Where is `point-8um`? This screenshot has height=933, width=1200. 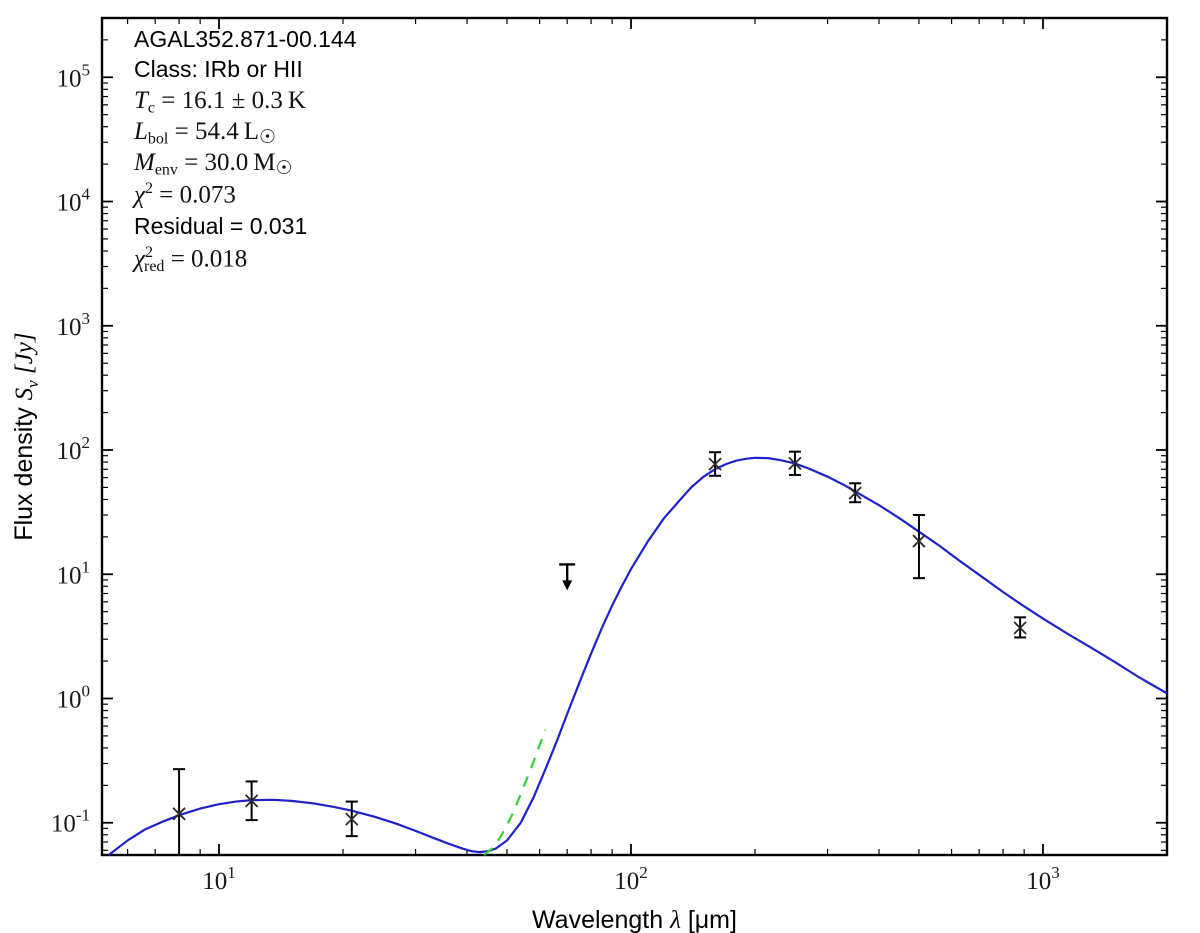 point-8um is located at coordinates (179, 812).